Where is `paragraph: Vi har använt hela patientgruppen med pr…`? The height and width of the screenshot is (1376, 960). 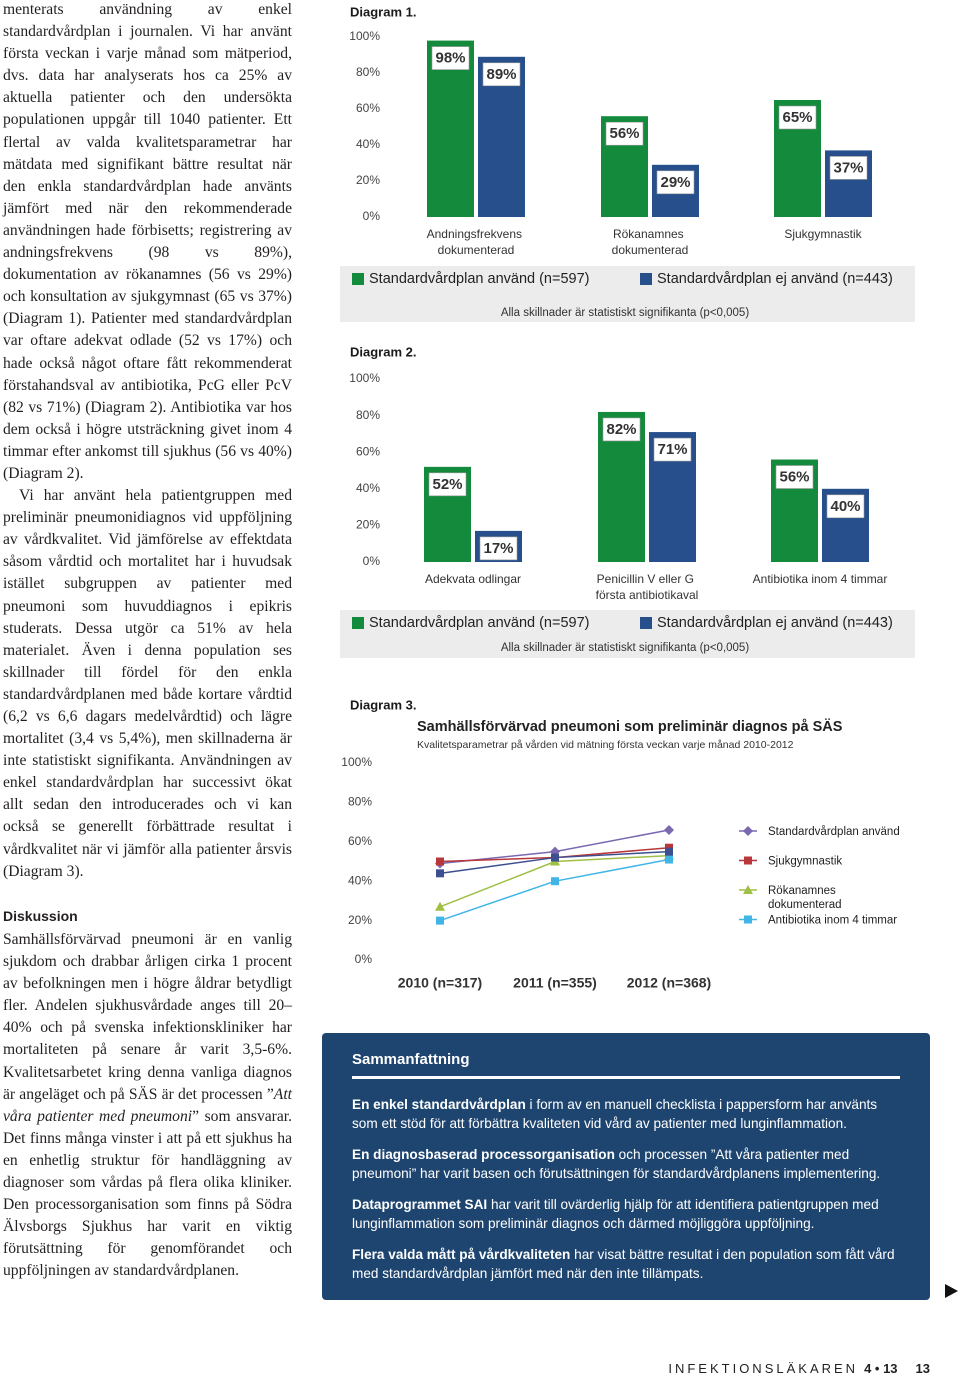
paragraph: Vi har använt hela patientgruppen med pr… is located at coordinates (147, 683).